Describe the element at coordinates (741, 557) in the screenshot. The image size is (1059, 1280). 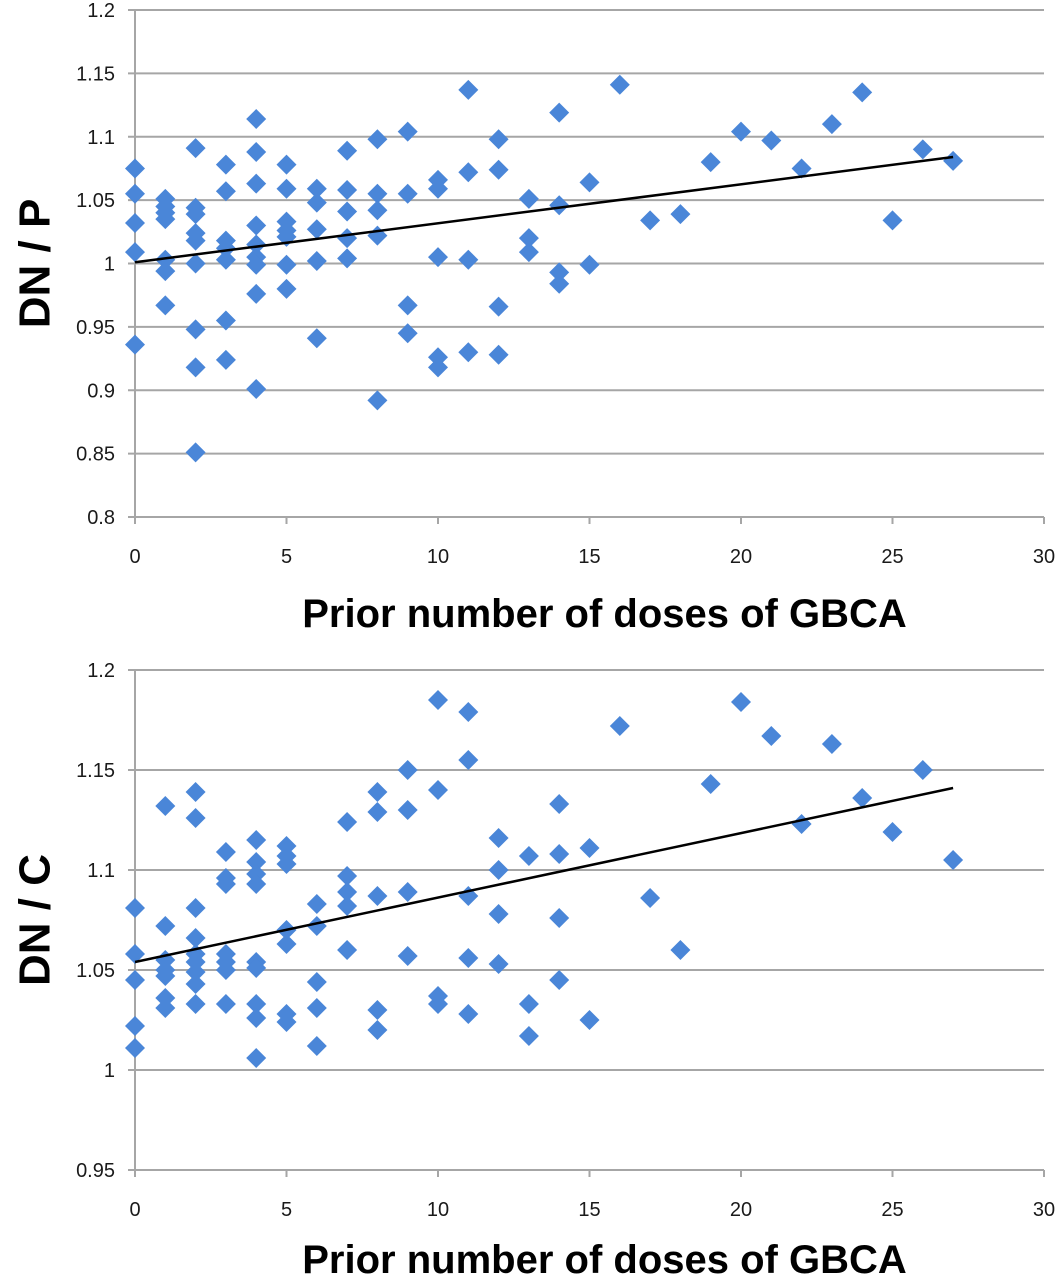
I see `x-tick-label: 20` at that location.